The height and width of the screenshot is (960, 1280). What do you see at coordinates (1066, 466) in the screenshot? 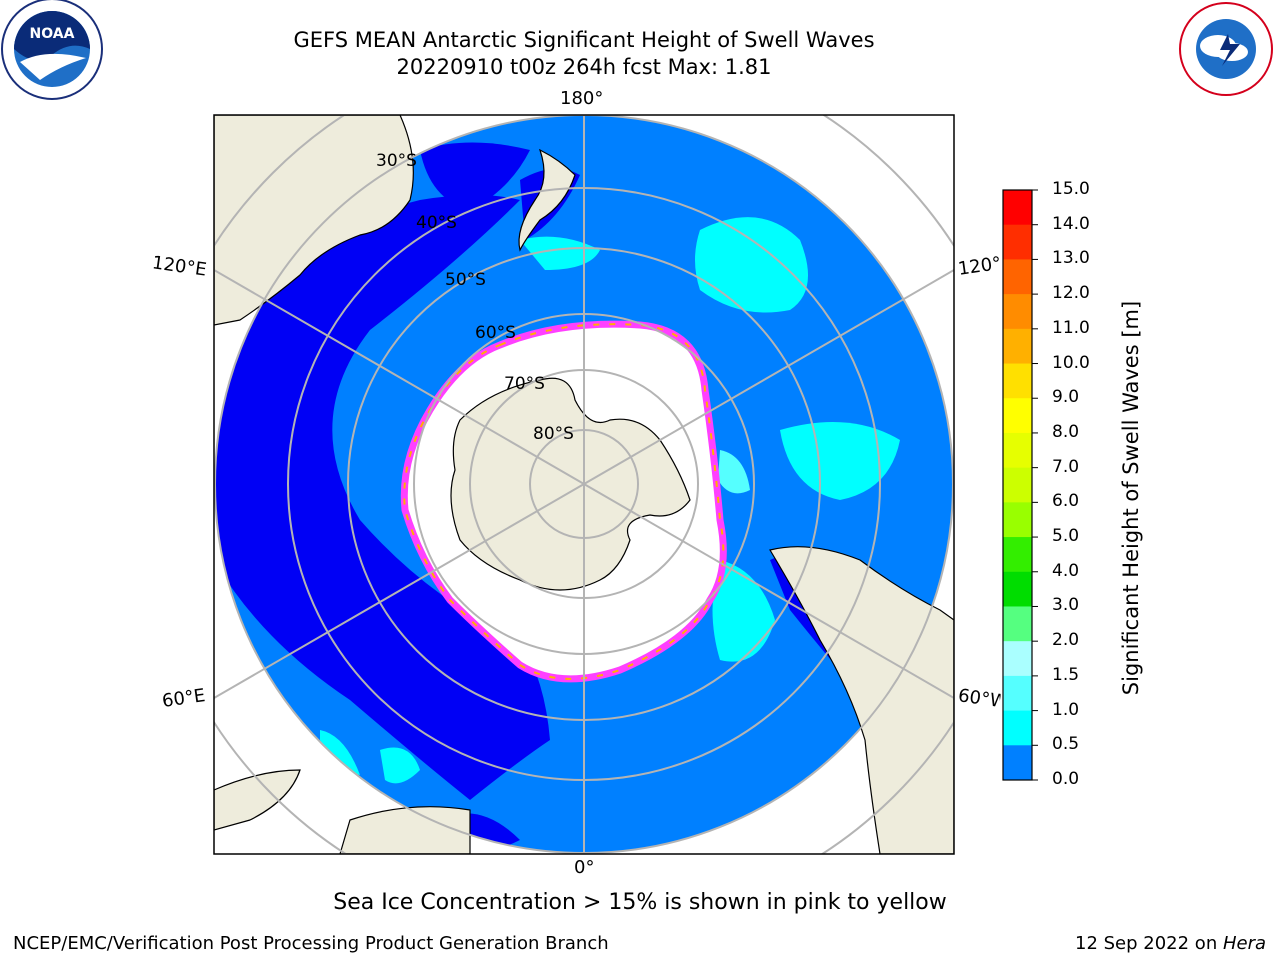
I see `colorbar-tick-label: 7.0` at bounding box center [1066, 466].